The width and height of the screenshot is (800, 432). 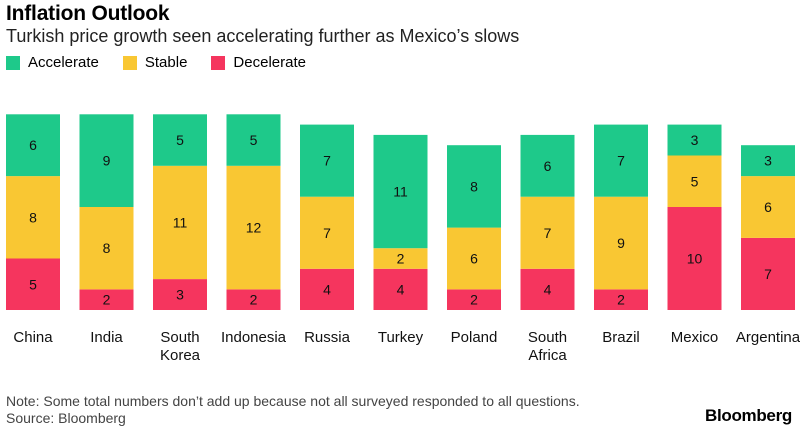 I want to click on bar-segment-argentina-decelerate, so click(x=768, y=273).